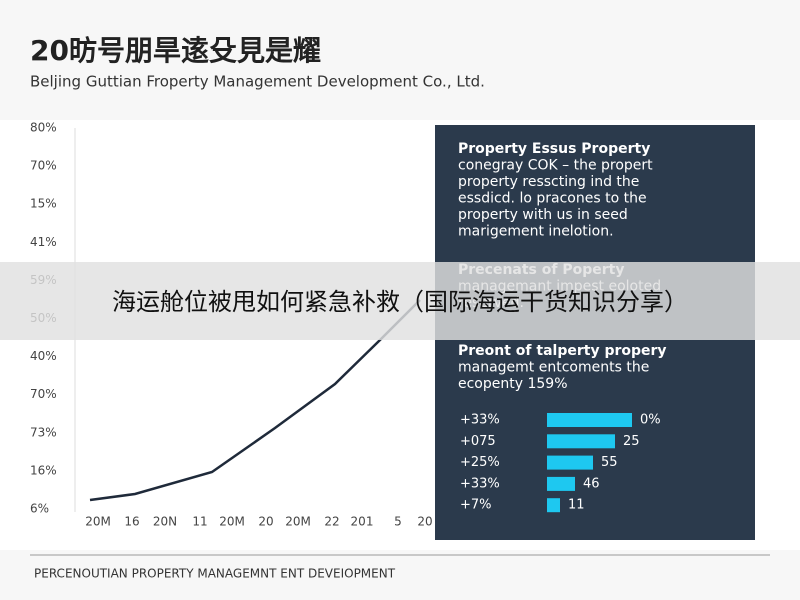  I want to click on title: 20昉号朋旱逺殳見是耀, so click(175, 50).